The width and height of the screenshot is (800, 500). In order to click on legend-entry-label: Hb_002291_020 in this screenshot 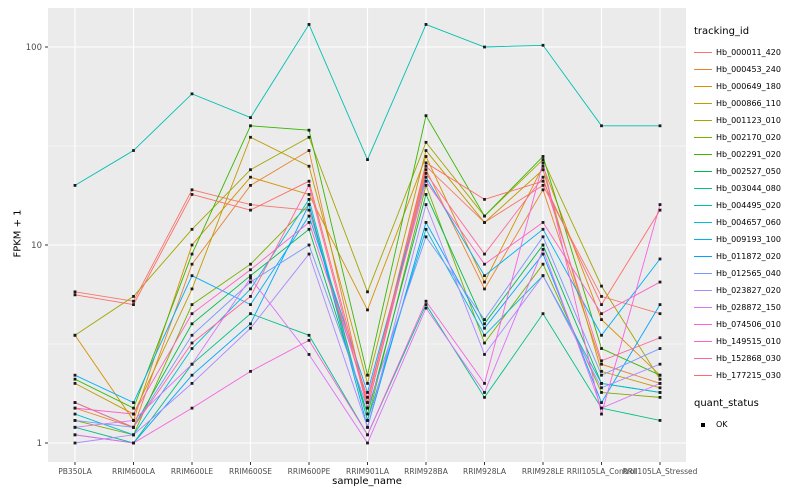, I will do `click(748, 154)`.